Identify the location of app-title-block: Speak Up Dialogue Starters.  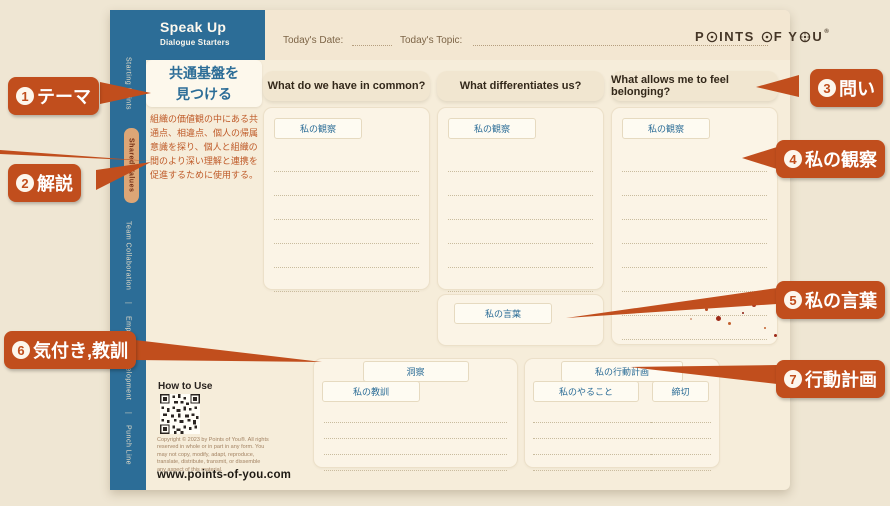
(205, 35).